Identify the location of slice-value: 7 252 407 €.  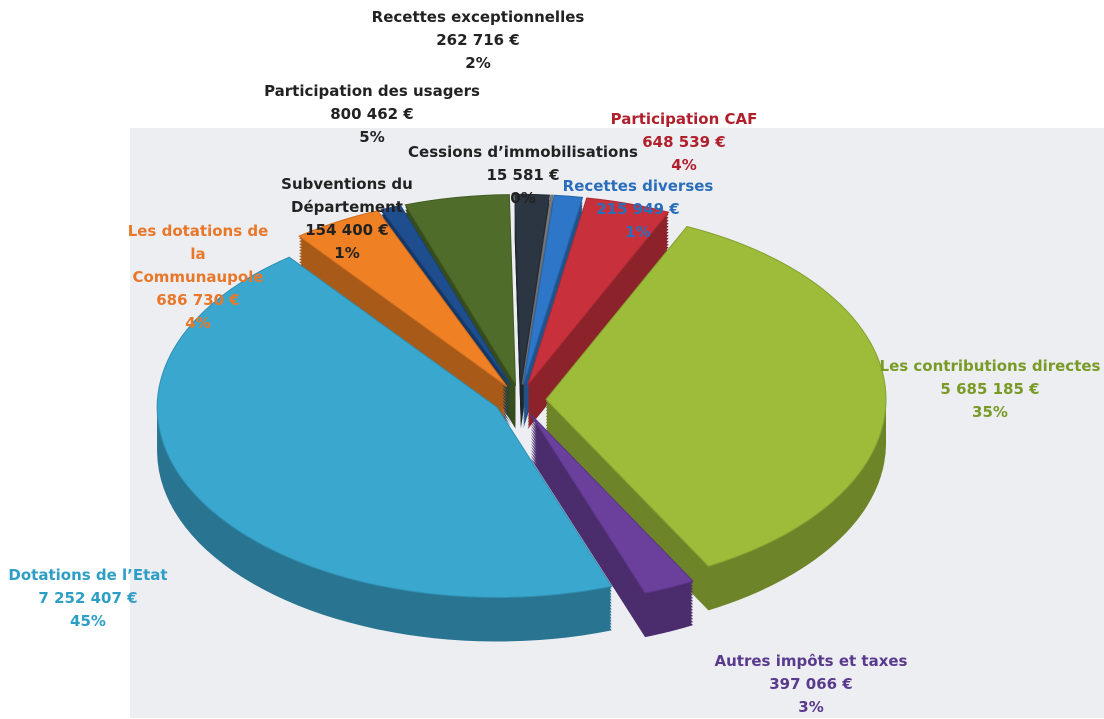
(88, 598).